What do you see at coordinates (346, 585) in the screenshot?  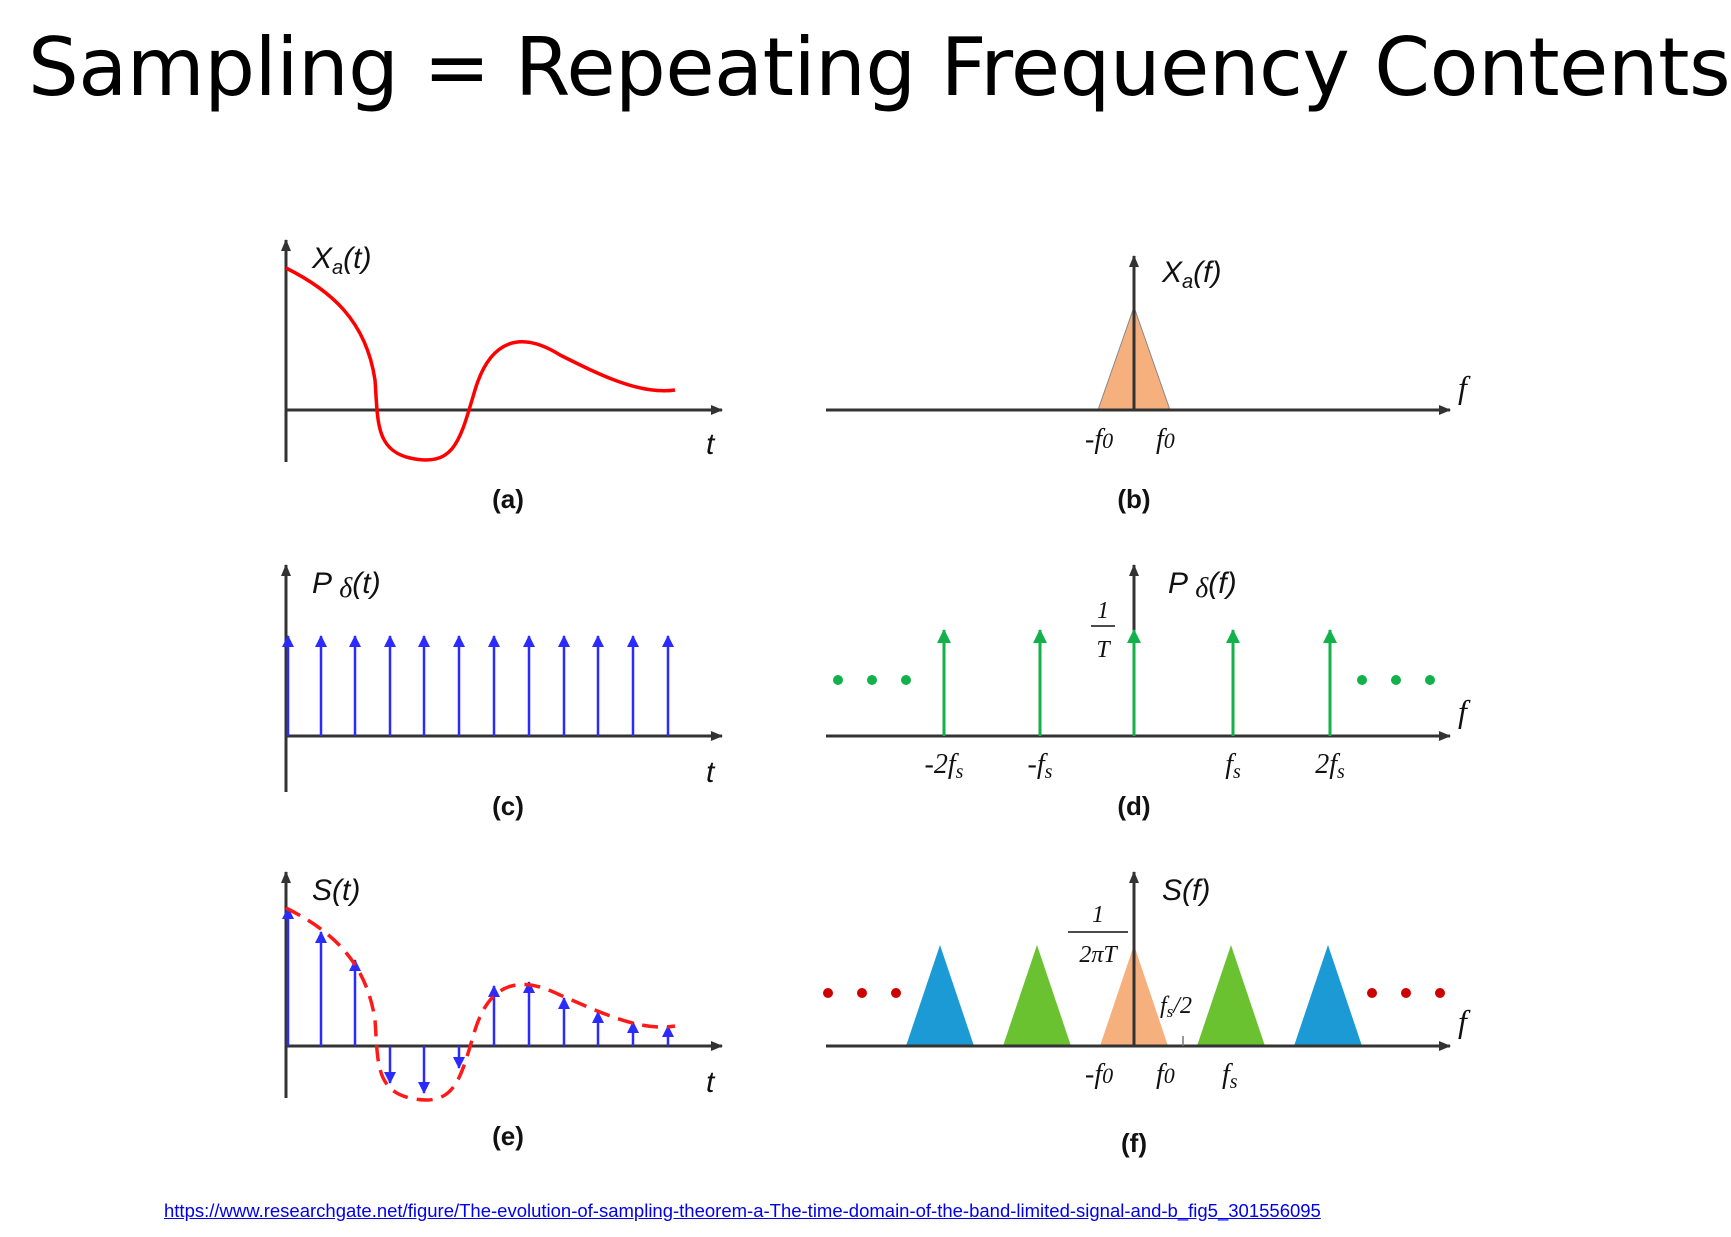 I see `panel-c-y-label: P δ(t)` at bounding box center [346, 585].